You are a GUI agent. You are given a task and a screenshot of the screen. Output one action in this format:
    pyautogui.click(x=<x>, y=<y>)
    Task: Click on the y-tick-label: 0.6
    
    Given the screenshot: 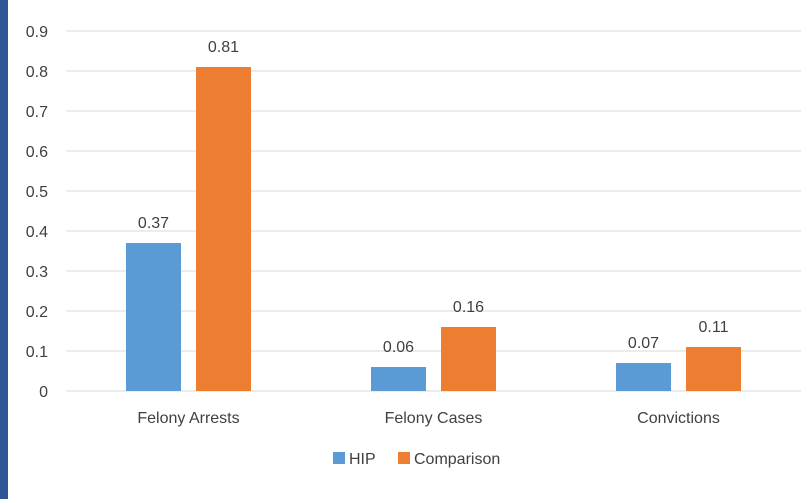 What is the action you would take?
    pyautogui.click(x=37, y=152)
    